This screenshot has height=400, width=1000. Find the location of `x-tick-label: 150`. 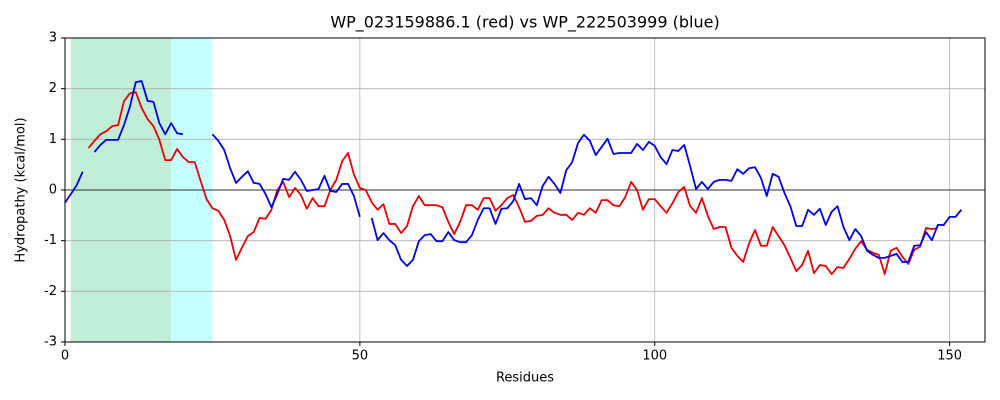

x-tick-label: 150 is located at coordinates (949, 356).